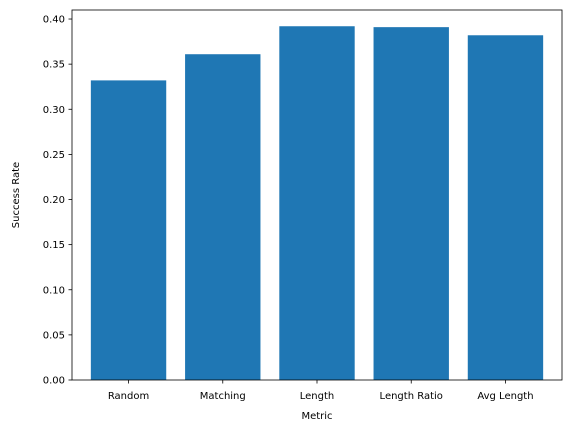 The image size is (576, 432). What do you see at coordinates (505, 208) in the screenshot?
I see `bar-avg-length` at bounding box center [505, 208].